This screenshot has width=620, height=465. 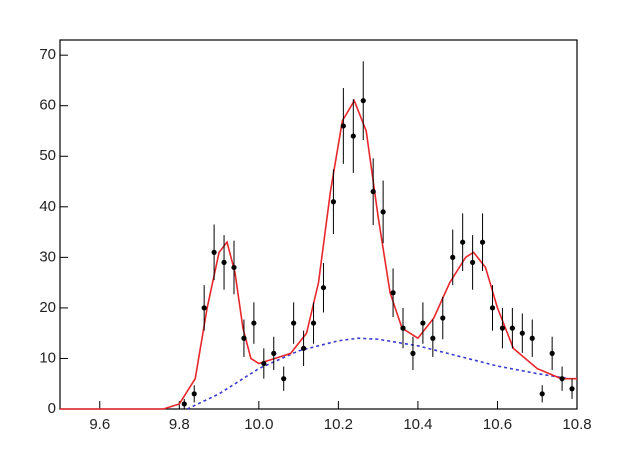 What do you see at coordinates (47, 357) in the screenshot?
I see `y-tick-label: 10` at bounding box center [47, 357].